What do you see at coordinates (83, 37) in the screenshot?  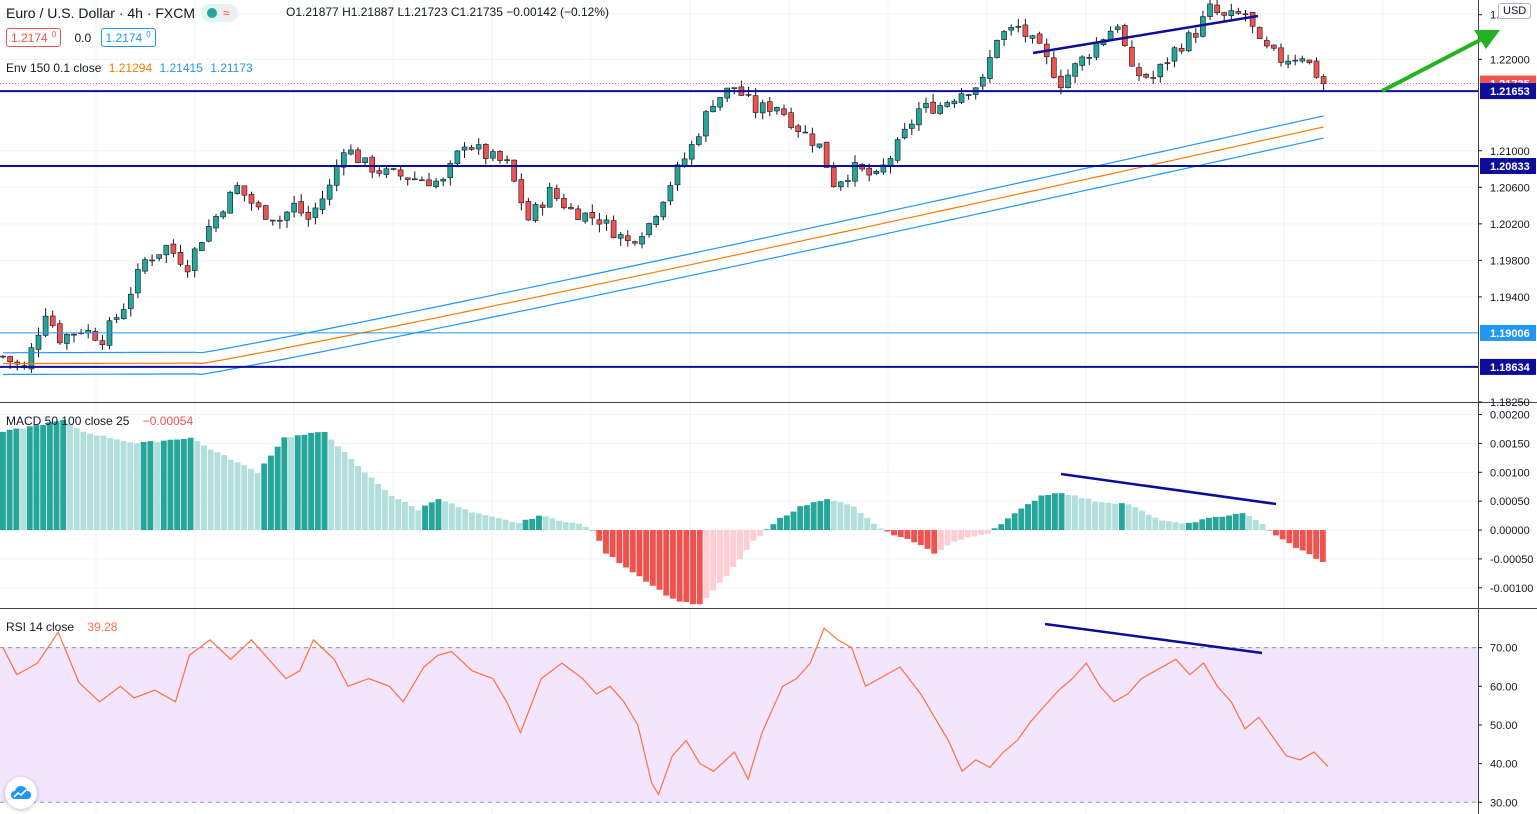 I see `trade-buttons: 1.2174 0 0.0 1.2174 0` at bounding box center [83, 37].